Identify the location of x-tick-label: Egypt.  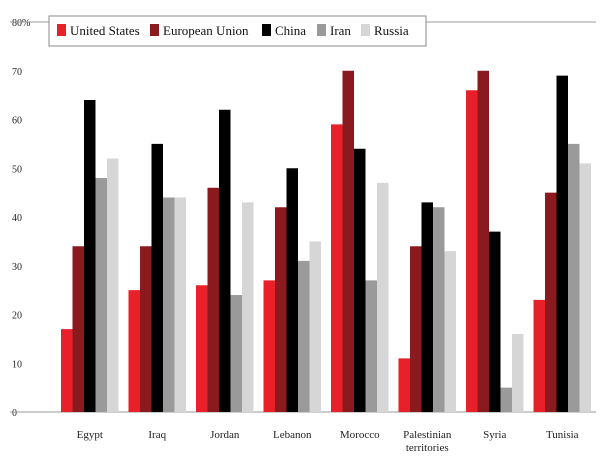
(90, 435).